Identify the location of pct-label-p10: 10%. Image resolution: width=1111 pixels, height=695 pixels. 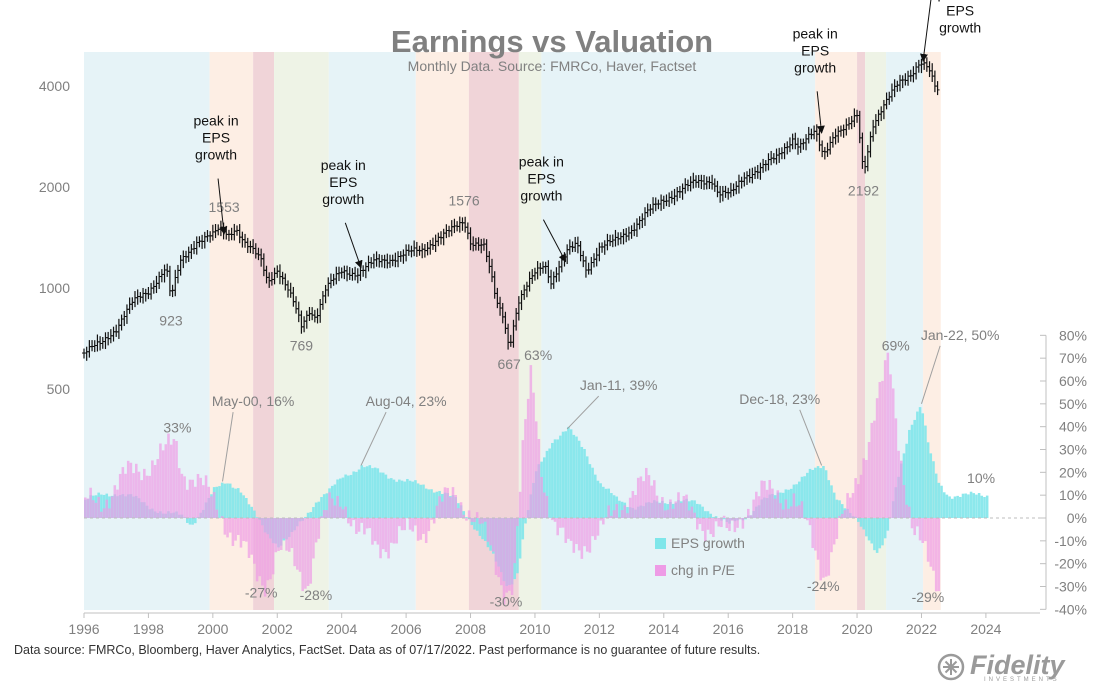
(981, 478).